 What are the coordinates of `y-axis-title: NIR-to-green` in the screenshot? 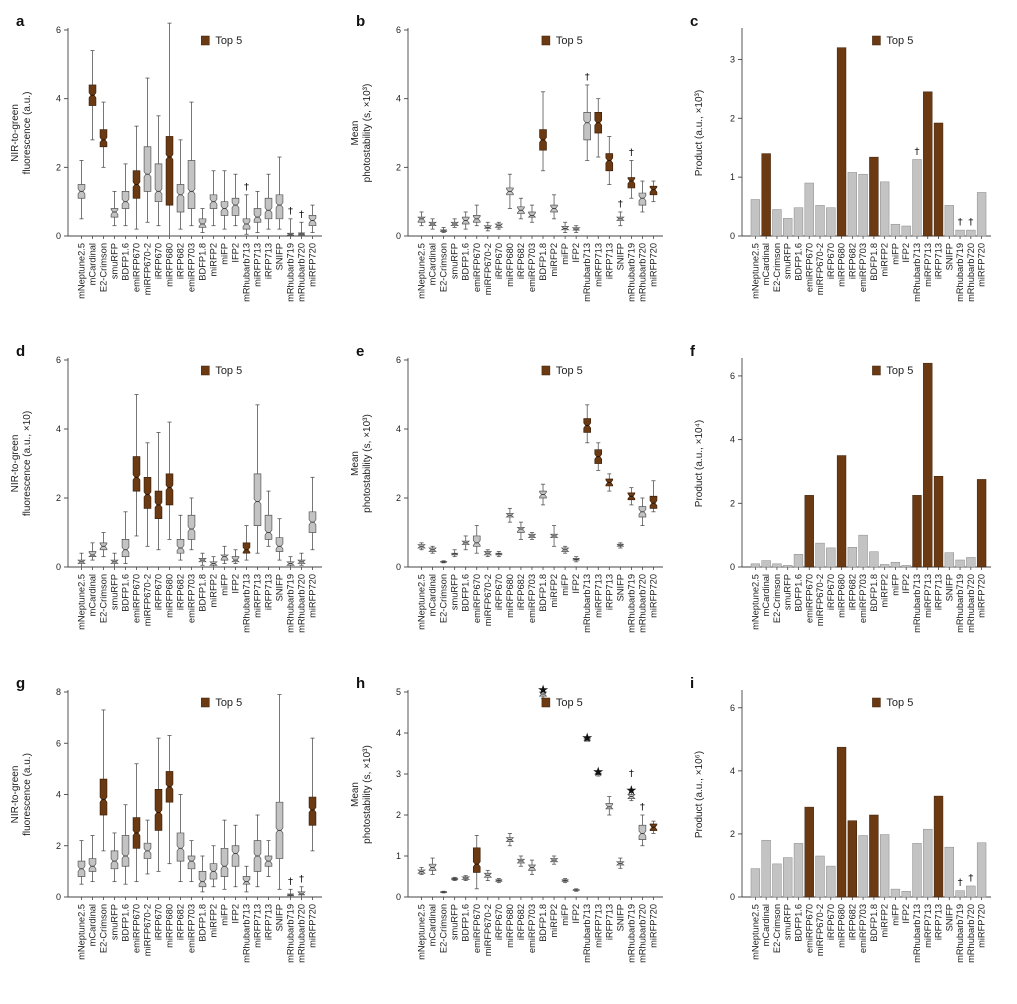 It's located at (15, 464).